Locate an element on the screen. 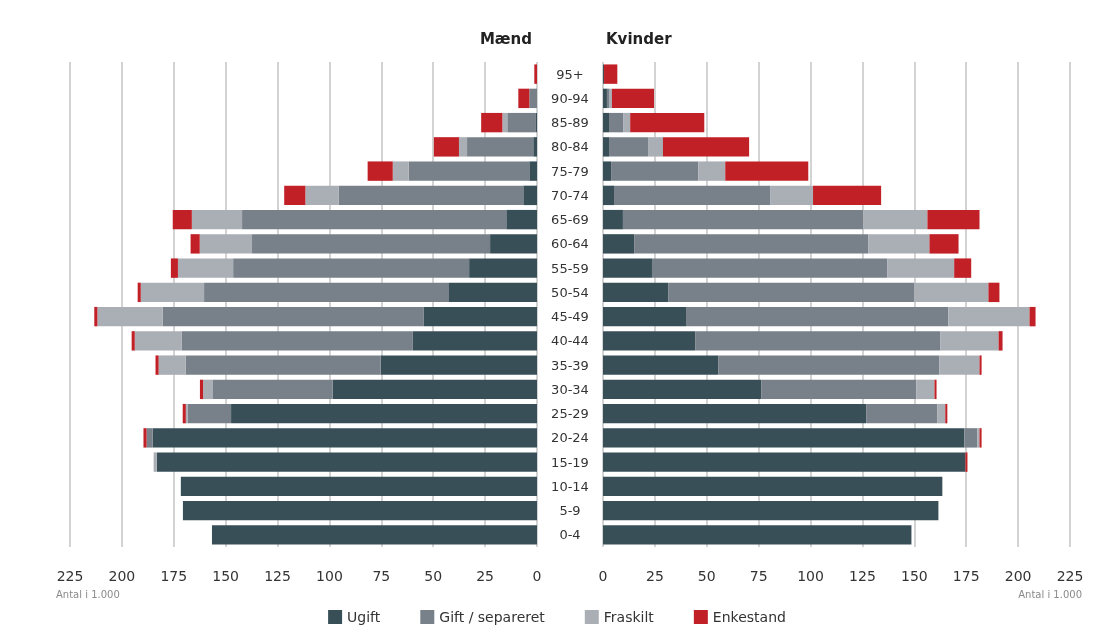 Image resolution: width=1114 pixels, height=643 pixels. y-tick-label: 75-79 is located at coordinates (570, 171).